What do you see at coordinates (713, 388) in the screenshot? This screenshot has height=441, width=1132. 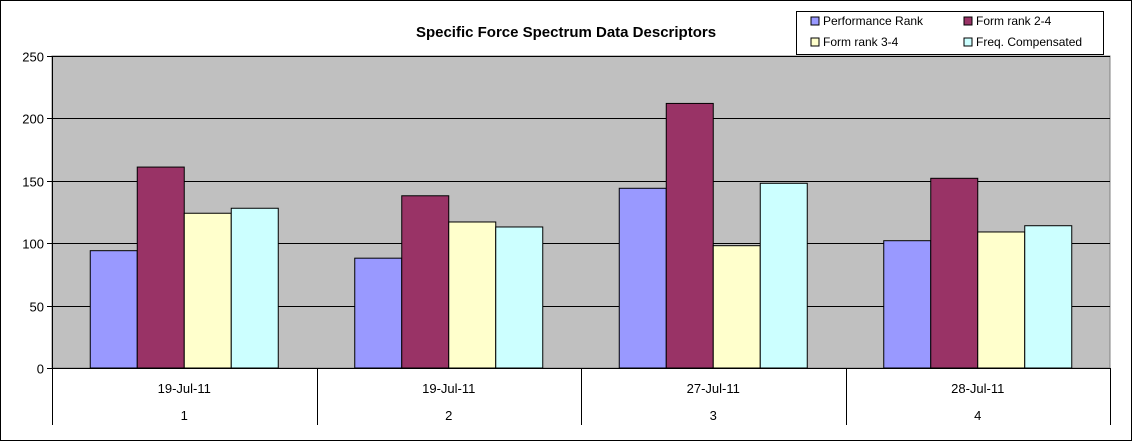 I see `category-date-label: 27-Jul-11` at bounding box center [713, 388].